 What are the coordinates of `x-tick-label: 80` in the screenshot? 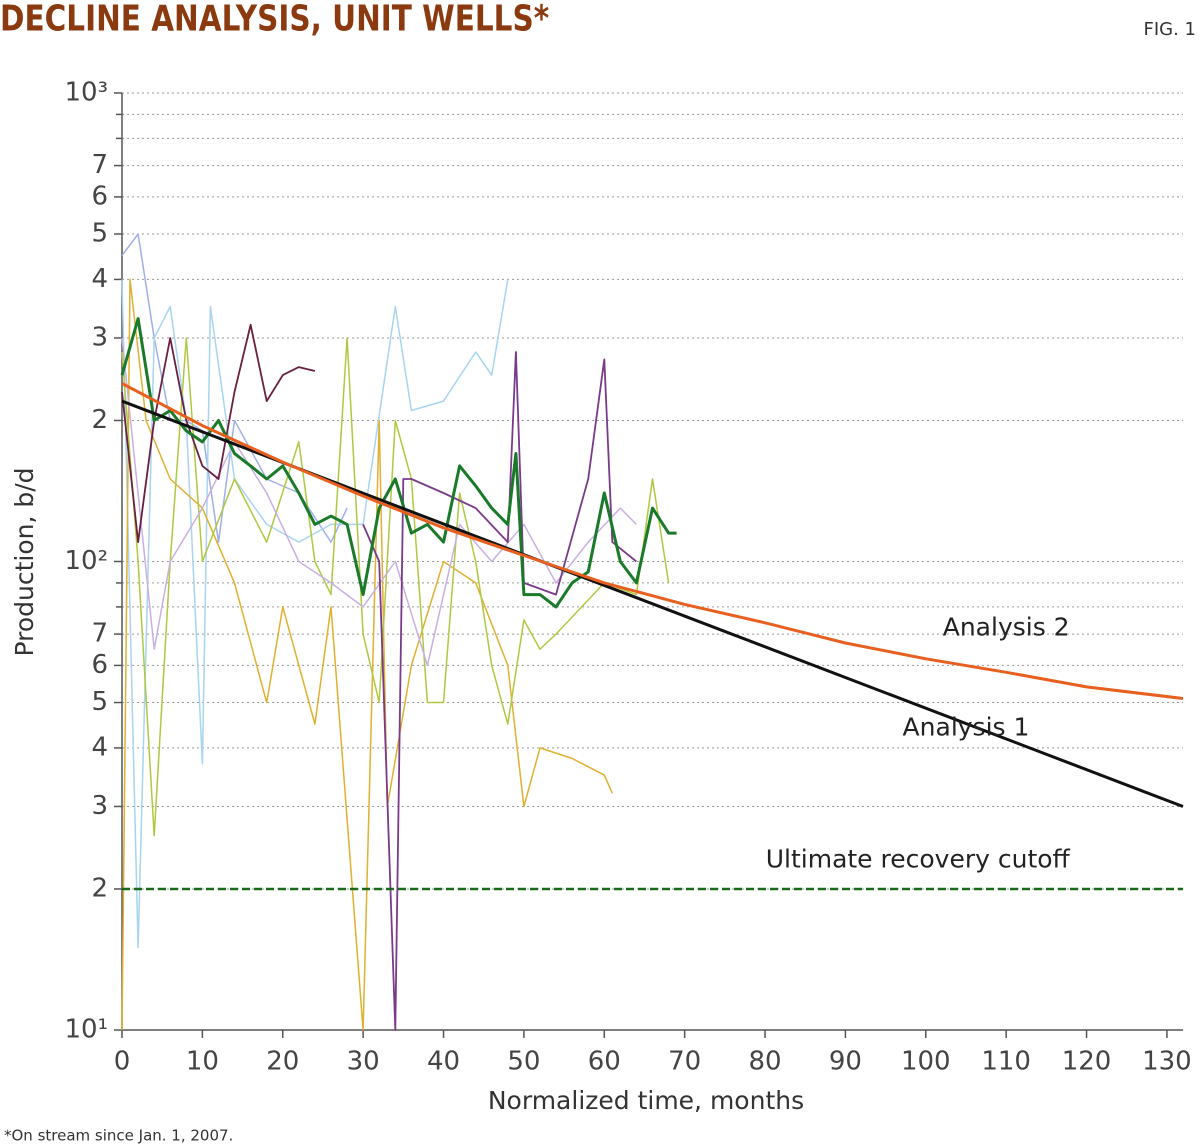 It's located at (764, 1062).